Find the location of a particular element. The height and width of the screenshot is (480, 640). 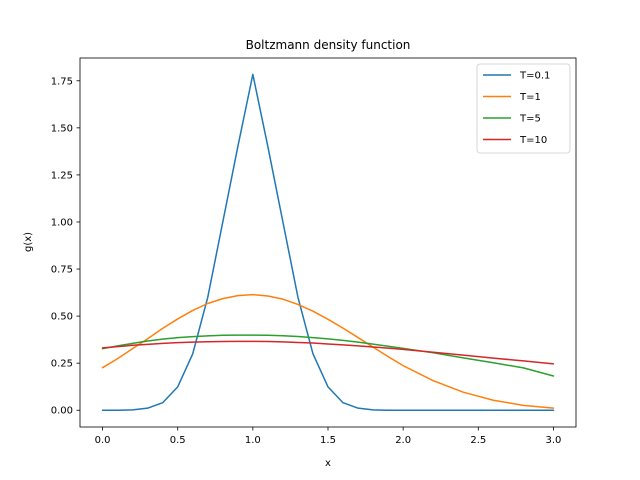

y-tick-label: 0.00 is located at coordinates (62, 411).